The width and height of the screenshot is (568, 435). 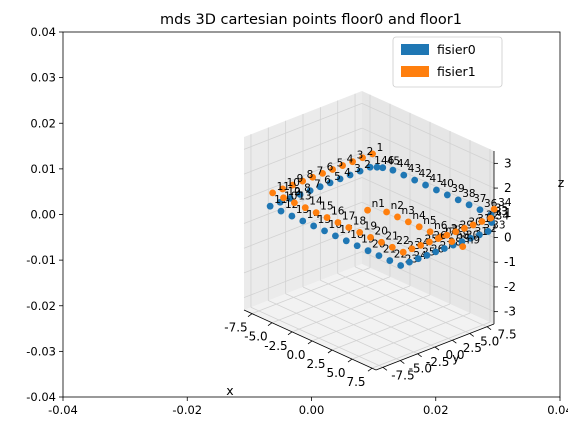 I want to click on y2d-tick-label: -0.01, so click(x=41, y=260).